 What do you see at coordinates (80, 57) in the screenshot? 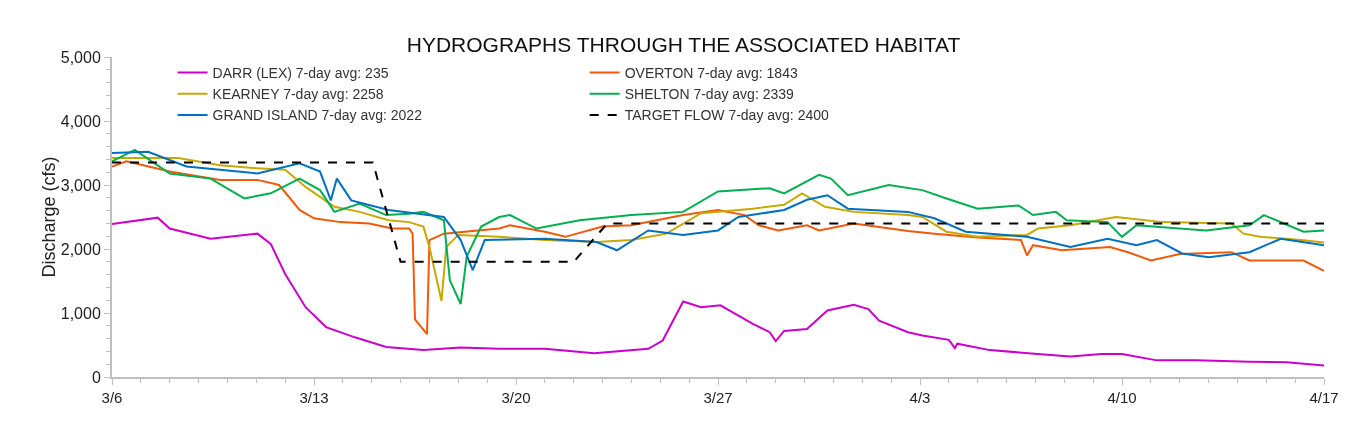
I see `y-tick-label: 5,000` at bounding box center [80, 57].